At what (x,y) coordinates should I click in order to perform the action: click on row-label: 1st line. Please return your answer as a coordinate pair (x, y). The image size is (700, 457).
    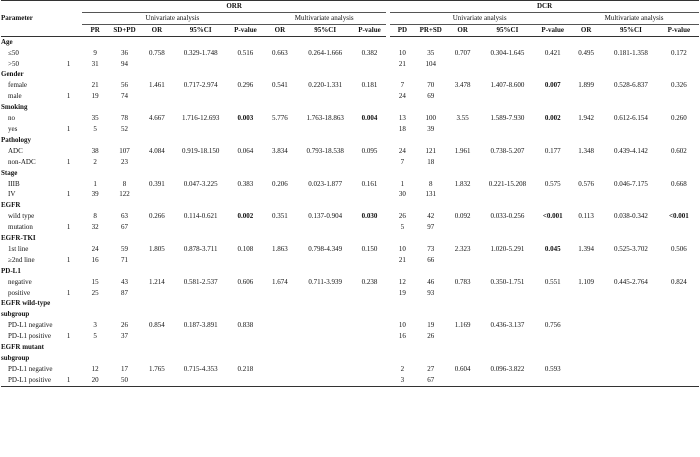
    Looking at the image, I should click on (18, 248).